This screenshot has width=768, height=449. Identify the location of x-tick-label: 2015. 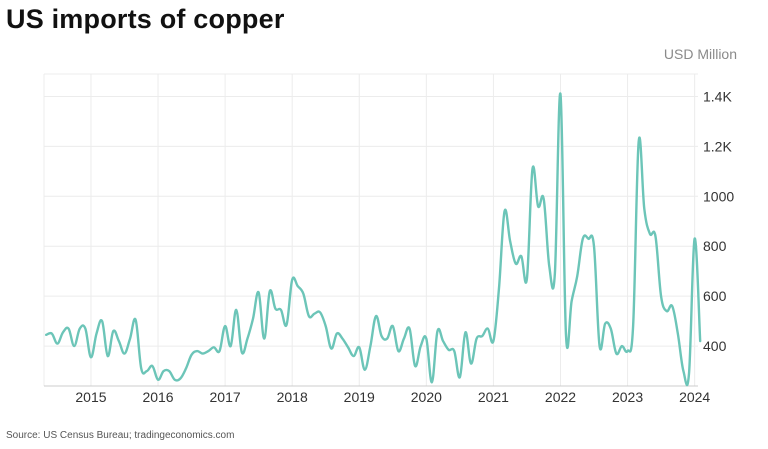
(90, 397).